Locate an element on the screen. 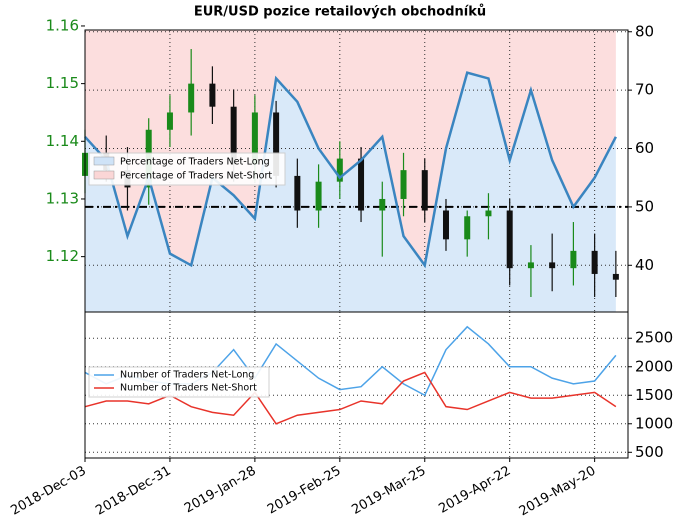 This screenshot has width=680, height=523. y-tick-label: 1.15 is located at coordinates (62, 83).